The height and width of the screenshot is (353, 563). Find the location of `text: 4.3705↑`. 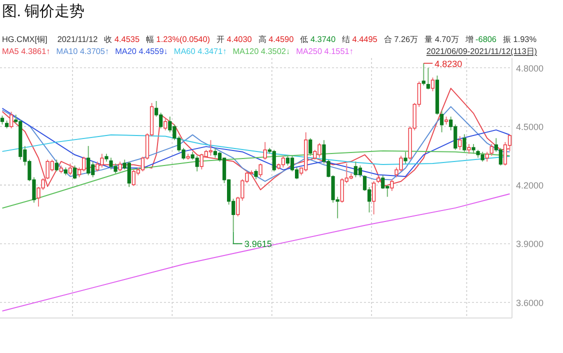

text: 4.3705↑ is located at coordinates (95, 51).